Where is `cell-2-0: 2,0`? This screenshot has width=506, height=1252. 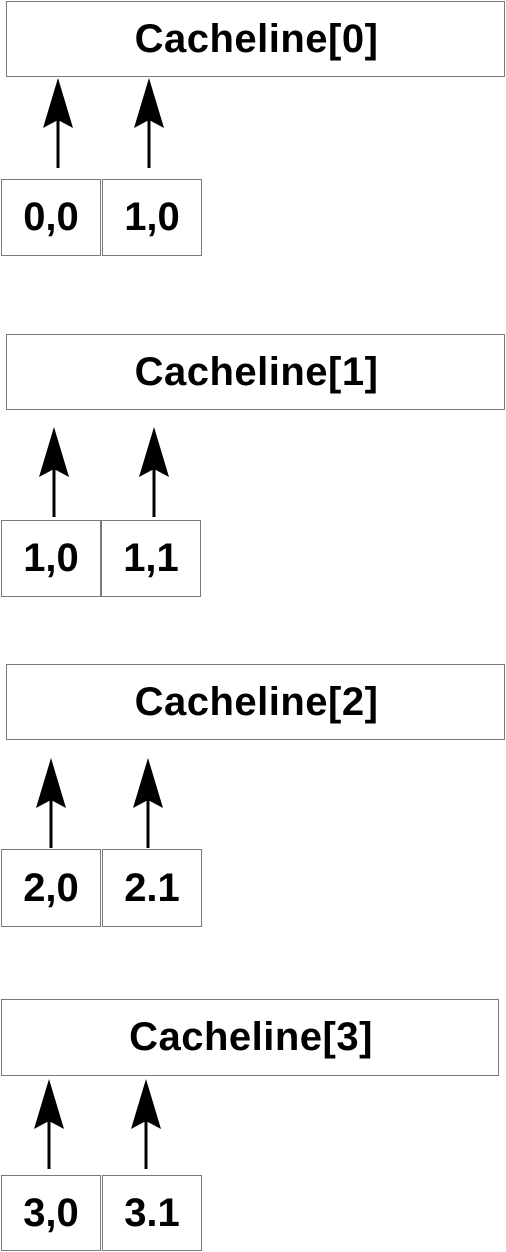 cell-2-0: 2,0 is located at coordinates (51, 888).